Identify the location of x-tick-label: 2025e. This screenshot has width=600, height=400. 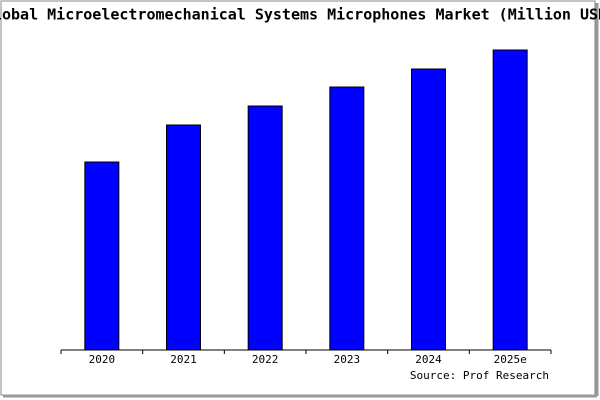
(510, 359).